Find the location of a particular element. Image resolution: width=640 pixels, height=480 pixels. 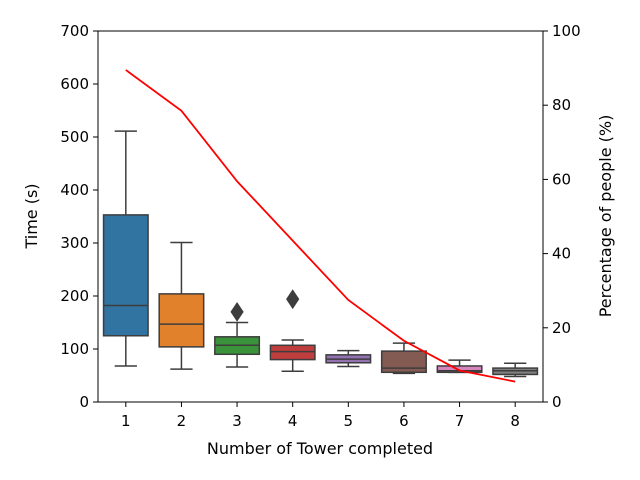

x-tick-label: 4 is located at coordinates (293, 421).